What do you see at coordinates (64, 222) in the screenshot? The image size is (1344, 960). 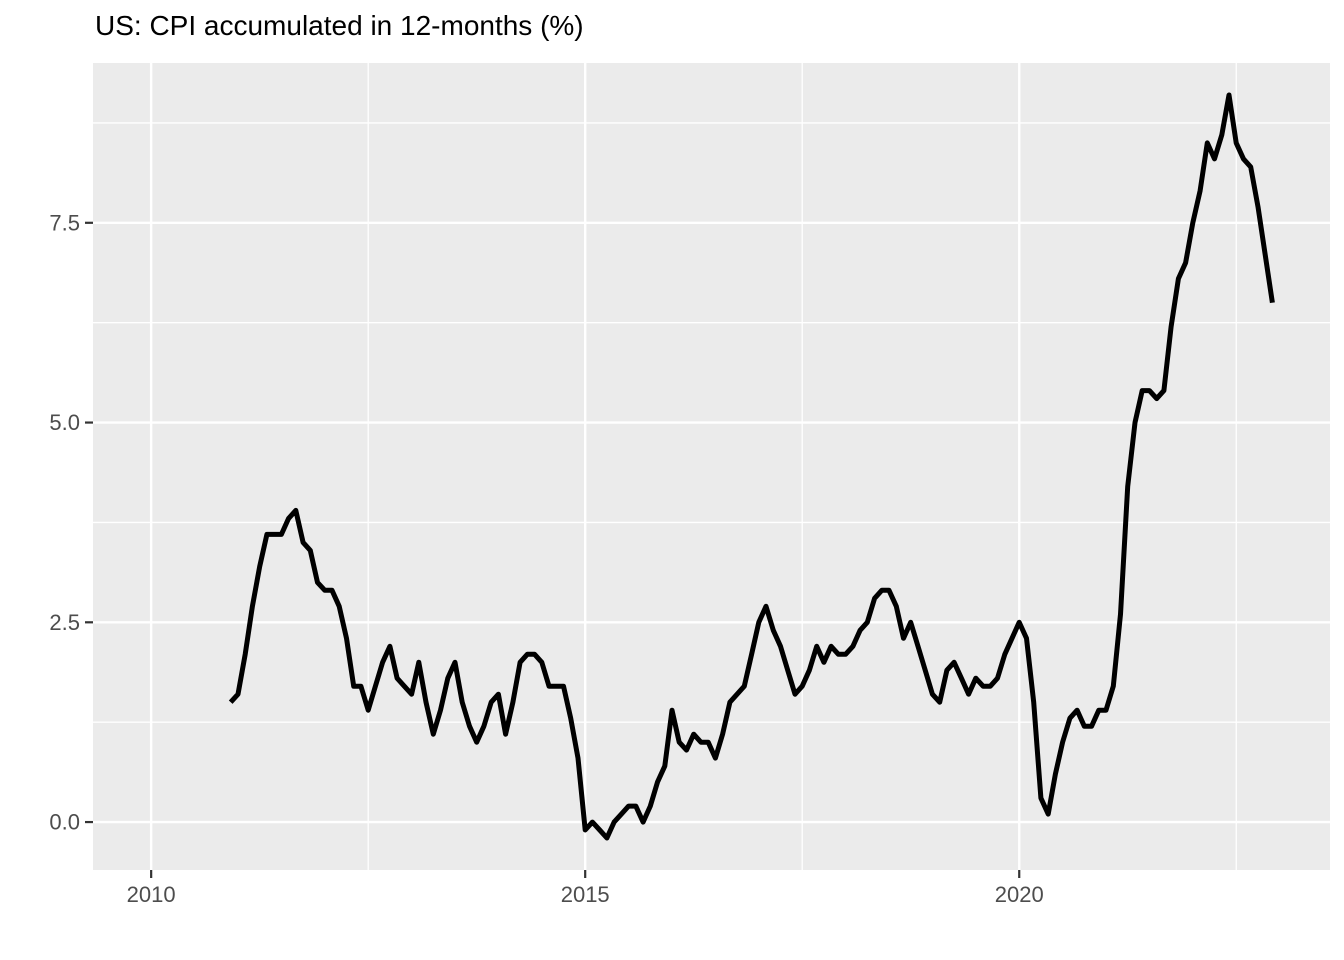 I see `y-tick-label: 7.5` at bounding box center [64, 222].